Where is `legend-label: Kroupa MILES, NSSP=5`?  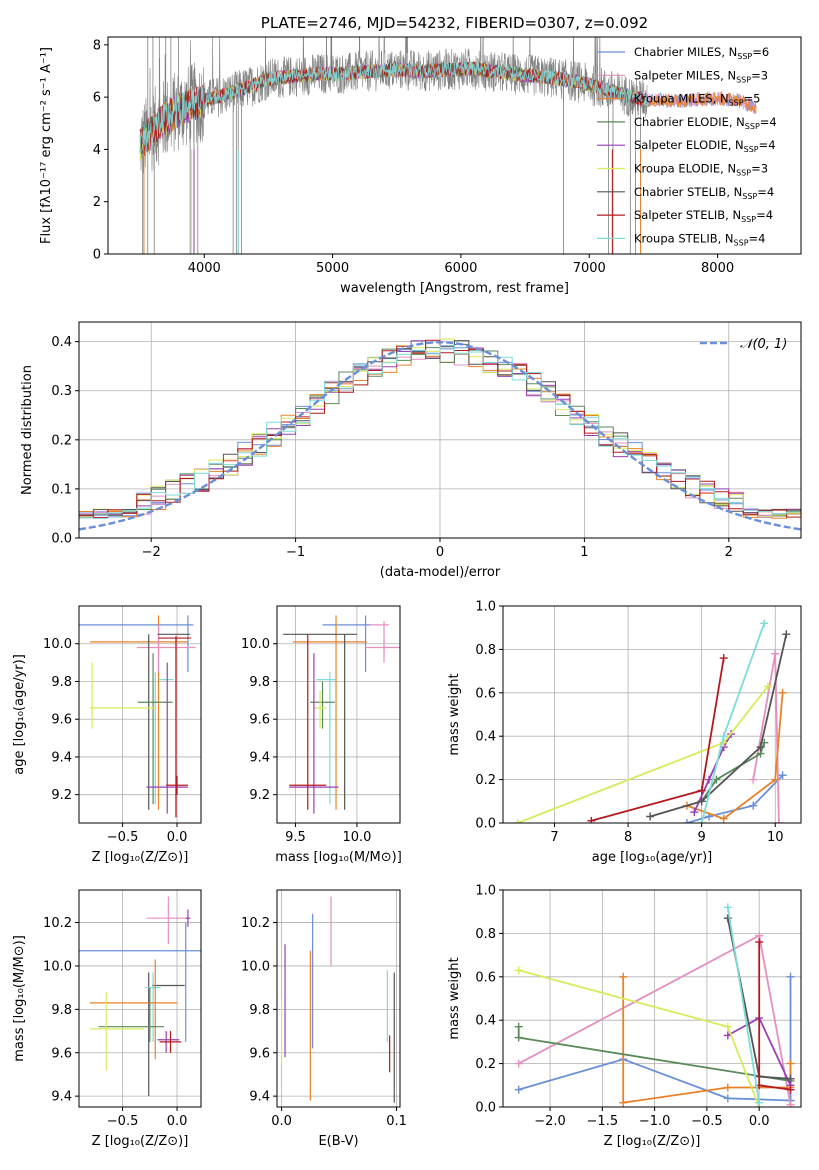 legend-label: Kroupa MILES, NSSP=5 is located at coordinates (697, 100).